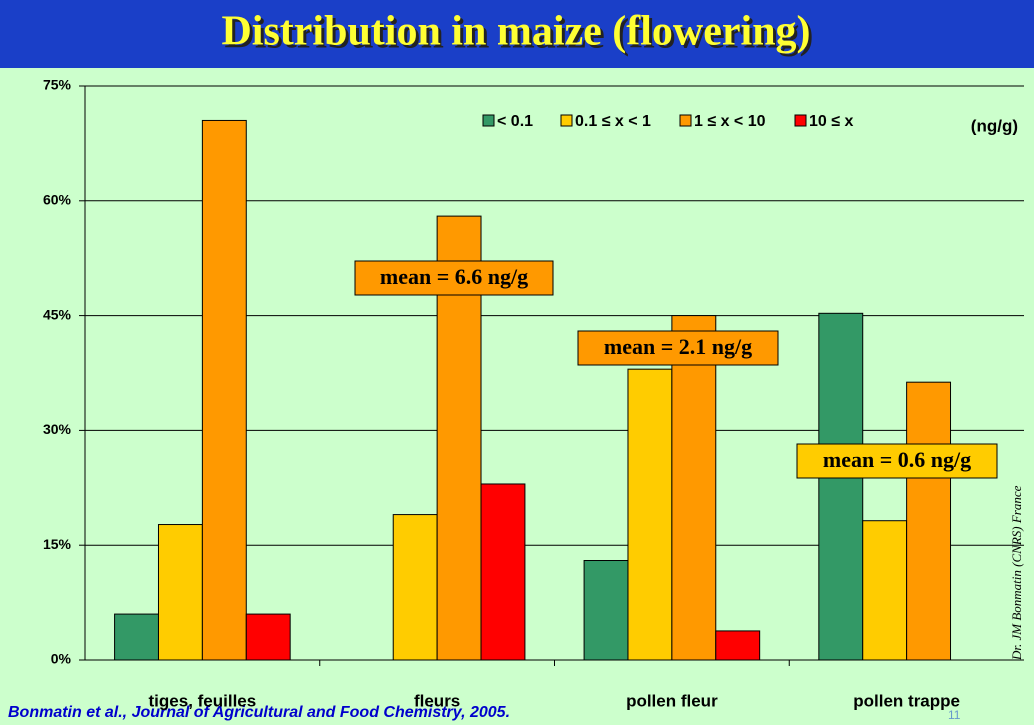 The width and height of the screenshot is (1034, 725). Describe the element at coordinates (831, 121) in the screenshot. I see `legend-label: 10 ≤ x` at that location.